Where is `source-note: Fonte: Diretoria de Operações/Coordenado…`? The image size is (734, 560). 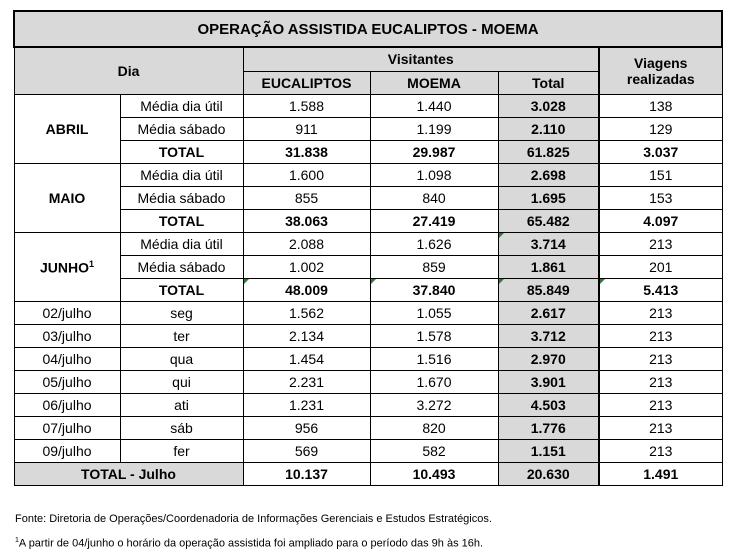
source-note: Fonte: Diretoria de Operações/Coordenado… is located at coordinates (253, 519).